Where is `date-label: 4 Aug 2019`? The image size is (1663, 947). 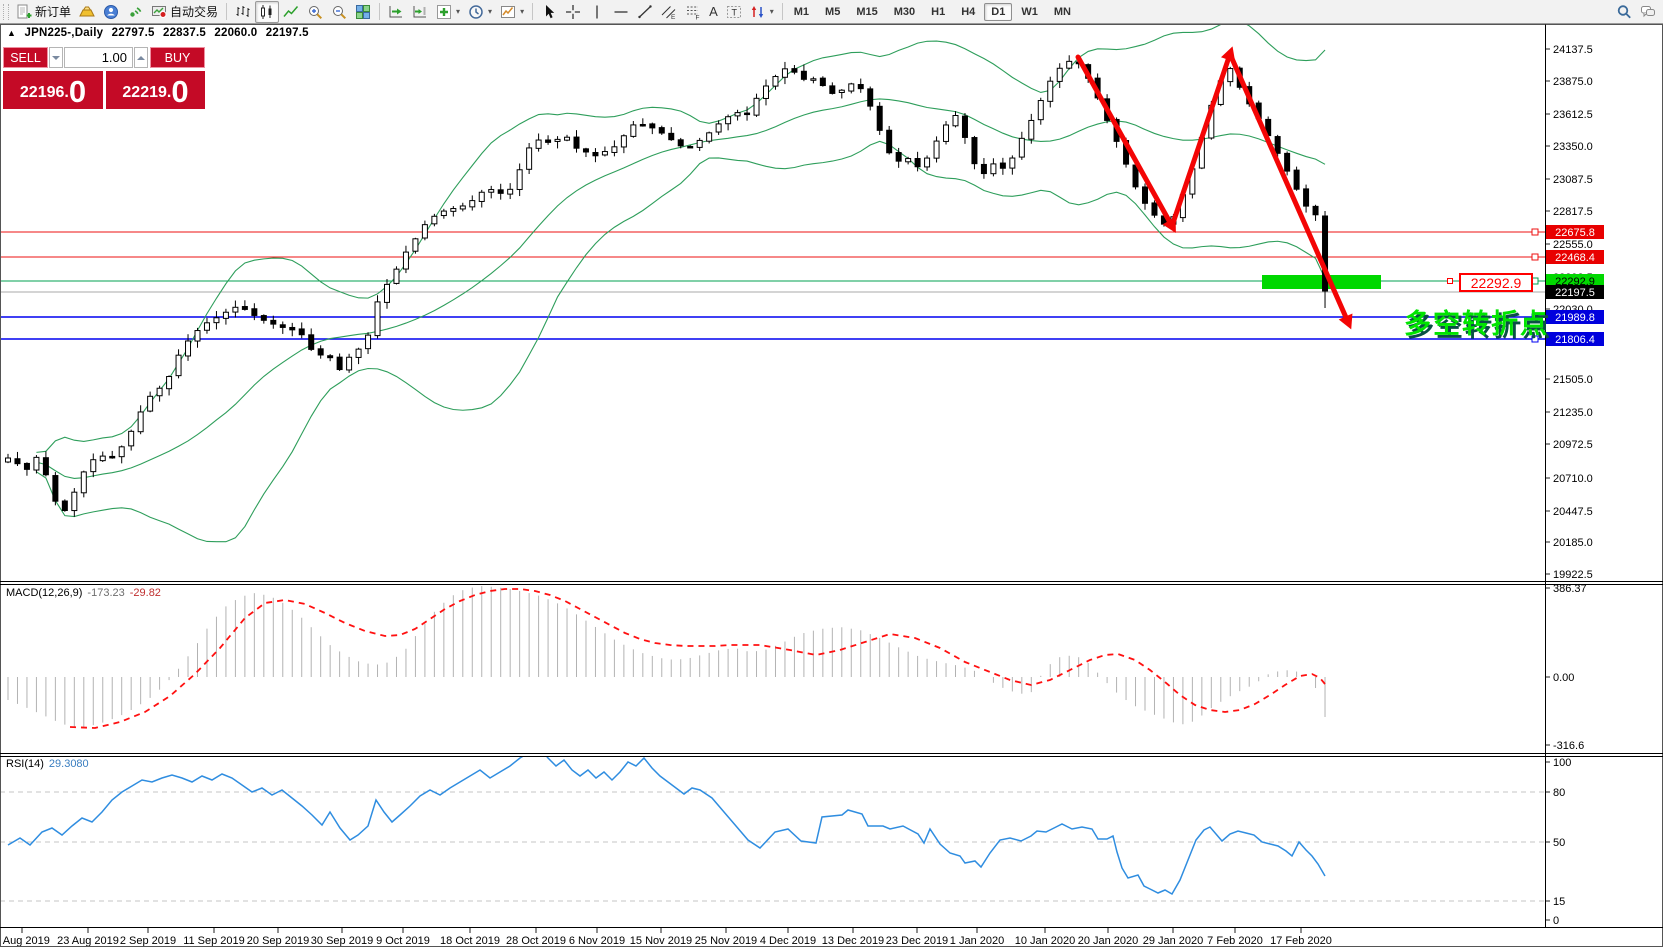 date-label: 4 Aug 2019 is located at coordinates (25, 941).